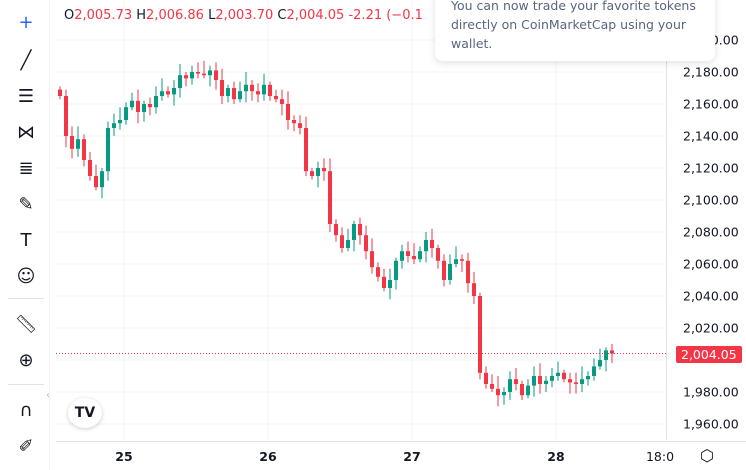 The image size is (746, 470). Describe the element at coordinates (212, 15) in the screenshot. I see `low-label: L` at that location.